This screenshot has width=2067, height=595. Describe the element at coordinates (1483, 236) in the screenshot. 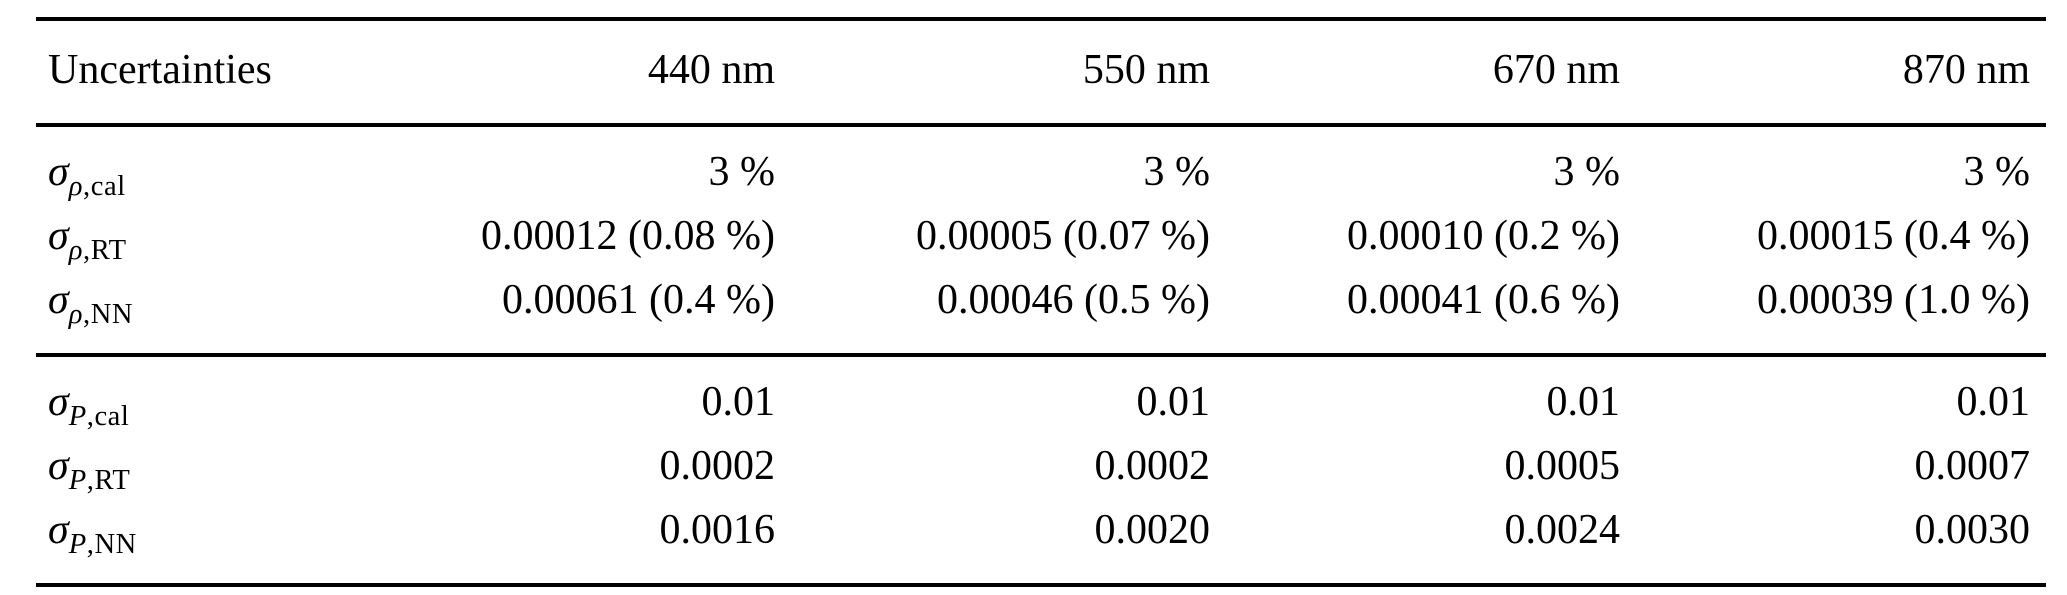

I see `table-cell: 0.00010 (0.2 %)` at that location.